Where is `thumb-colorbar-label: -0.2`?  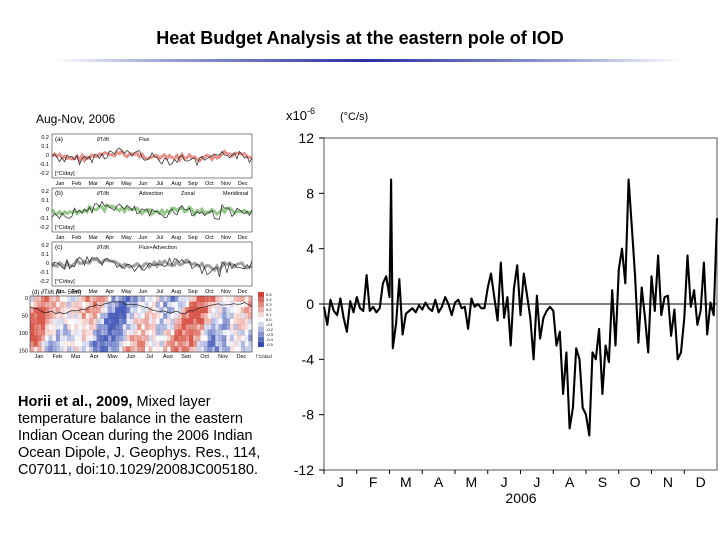 thumb-colorbar-label: -0.2 is located at coordinates (270, 329).